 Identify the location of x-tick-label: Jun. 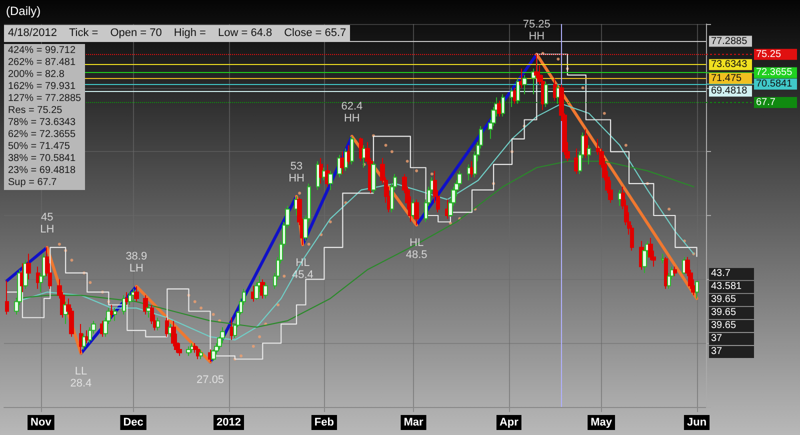
(696, 422).